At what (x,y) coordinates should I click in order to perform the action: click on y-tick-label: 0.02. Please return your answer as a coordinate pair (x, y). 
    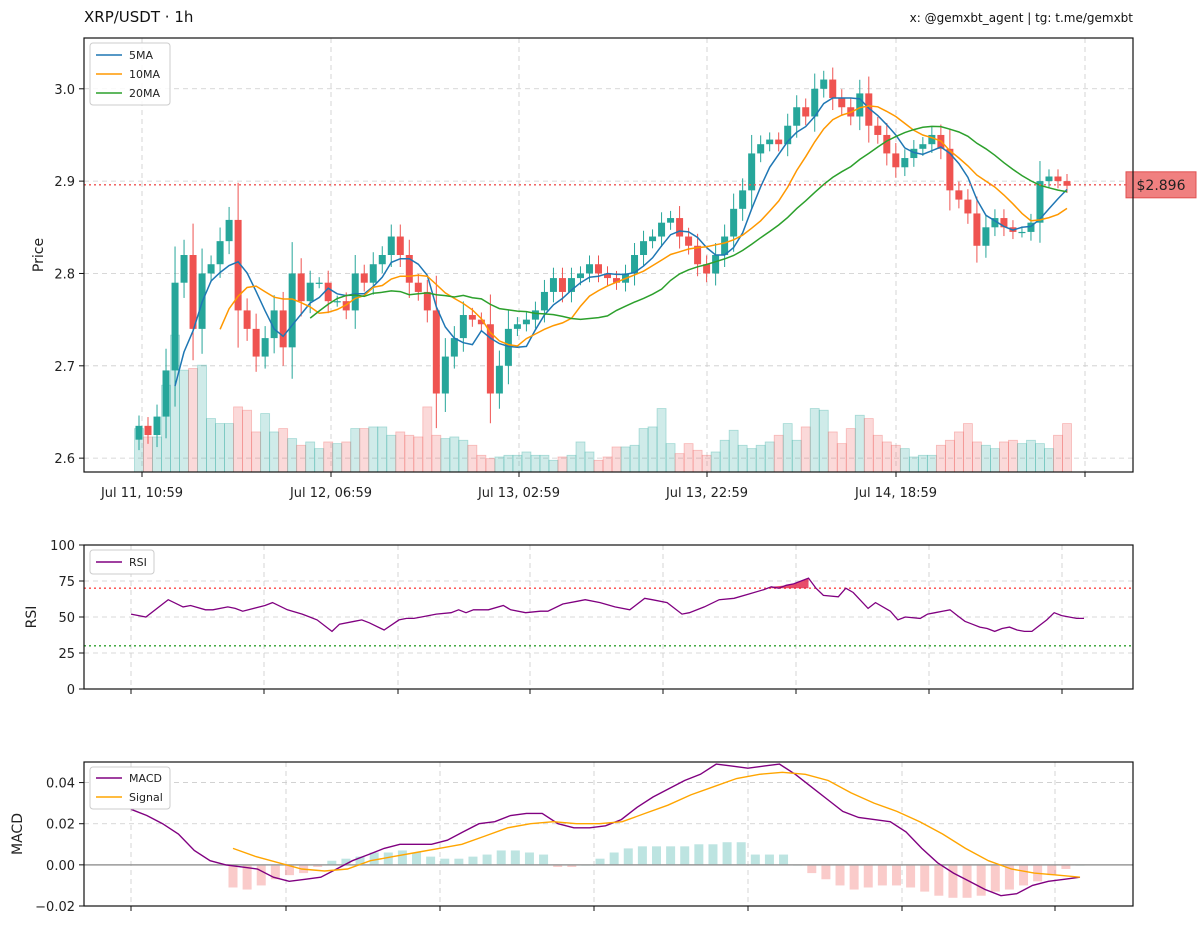
    Looking at the image, I should click on (60, 825).